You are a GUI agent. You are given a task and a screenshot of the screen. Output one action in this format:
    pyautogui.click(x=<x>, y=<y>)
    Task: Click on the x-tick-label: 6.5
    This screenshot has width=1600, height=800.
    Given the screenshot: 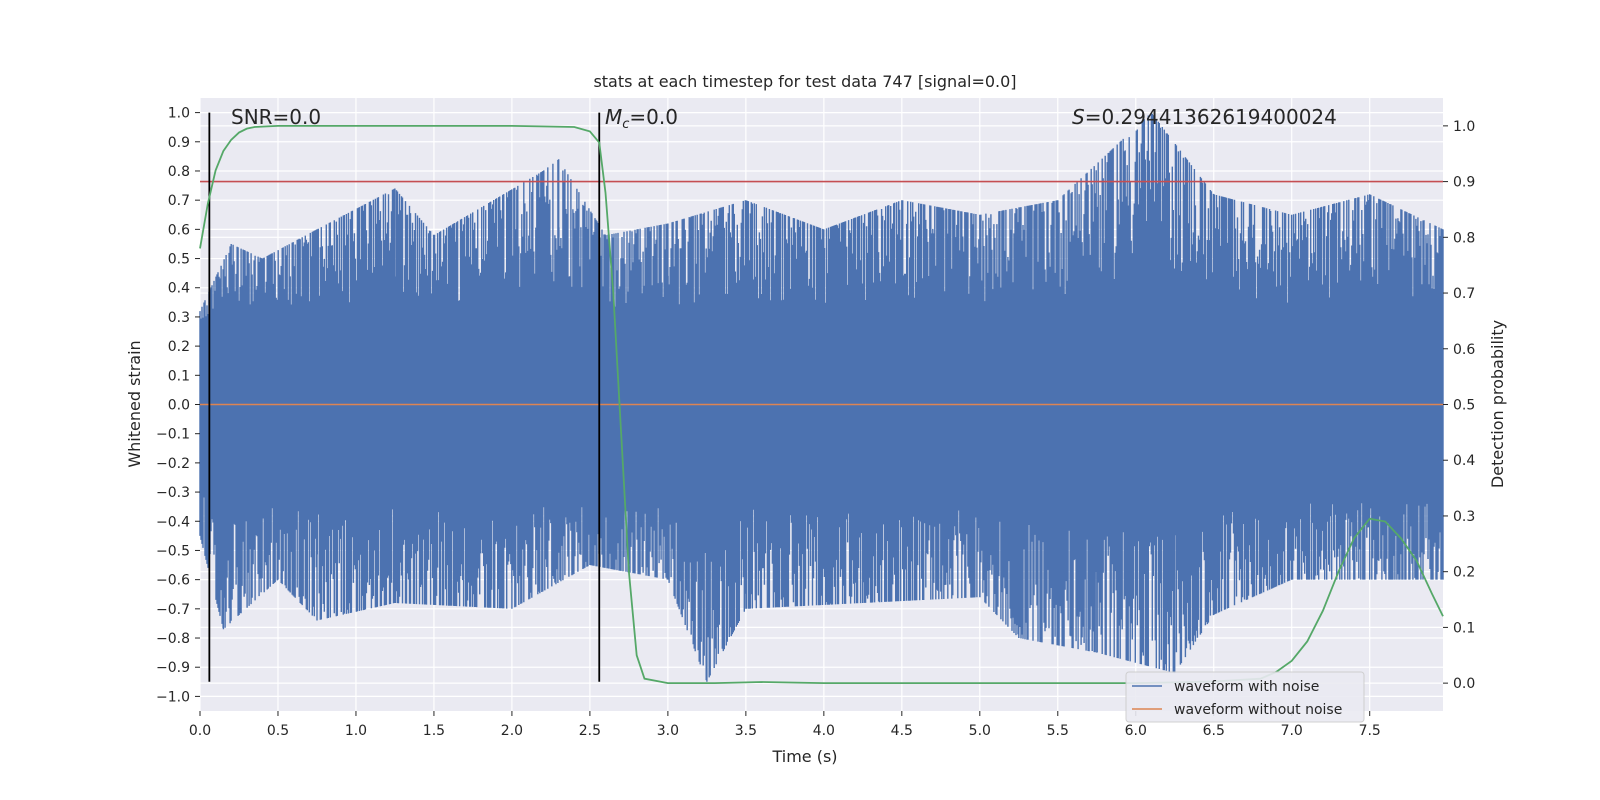 What is the action you would take?
    pyautogui.click(x=1214, y=731)
    